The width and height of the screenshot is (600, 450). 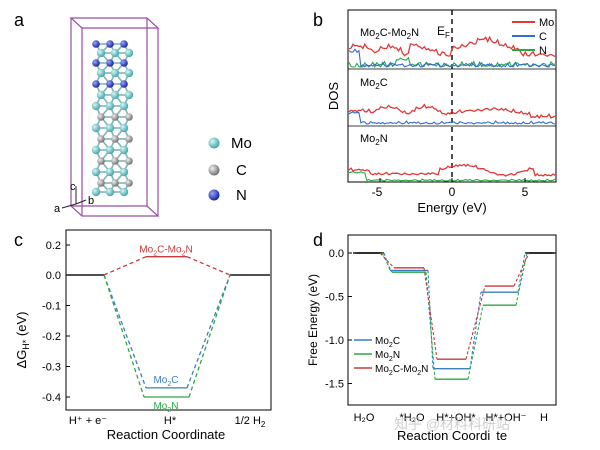 What do you see at coordinates (391, 356) in the screenshot?
I see `d-legend: Mo2C Mo2N Mo2C-Mo2N` at bounding box center [391, 356].